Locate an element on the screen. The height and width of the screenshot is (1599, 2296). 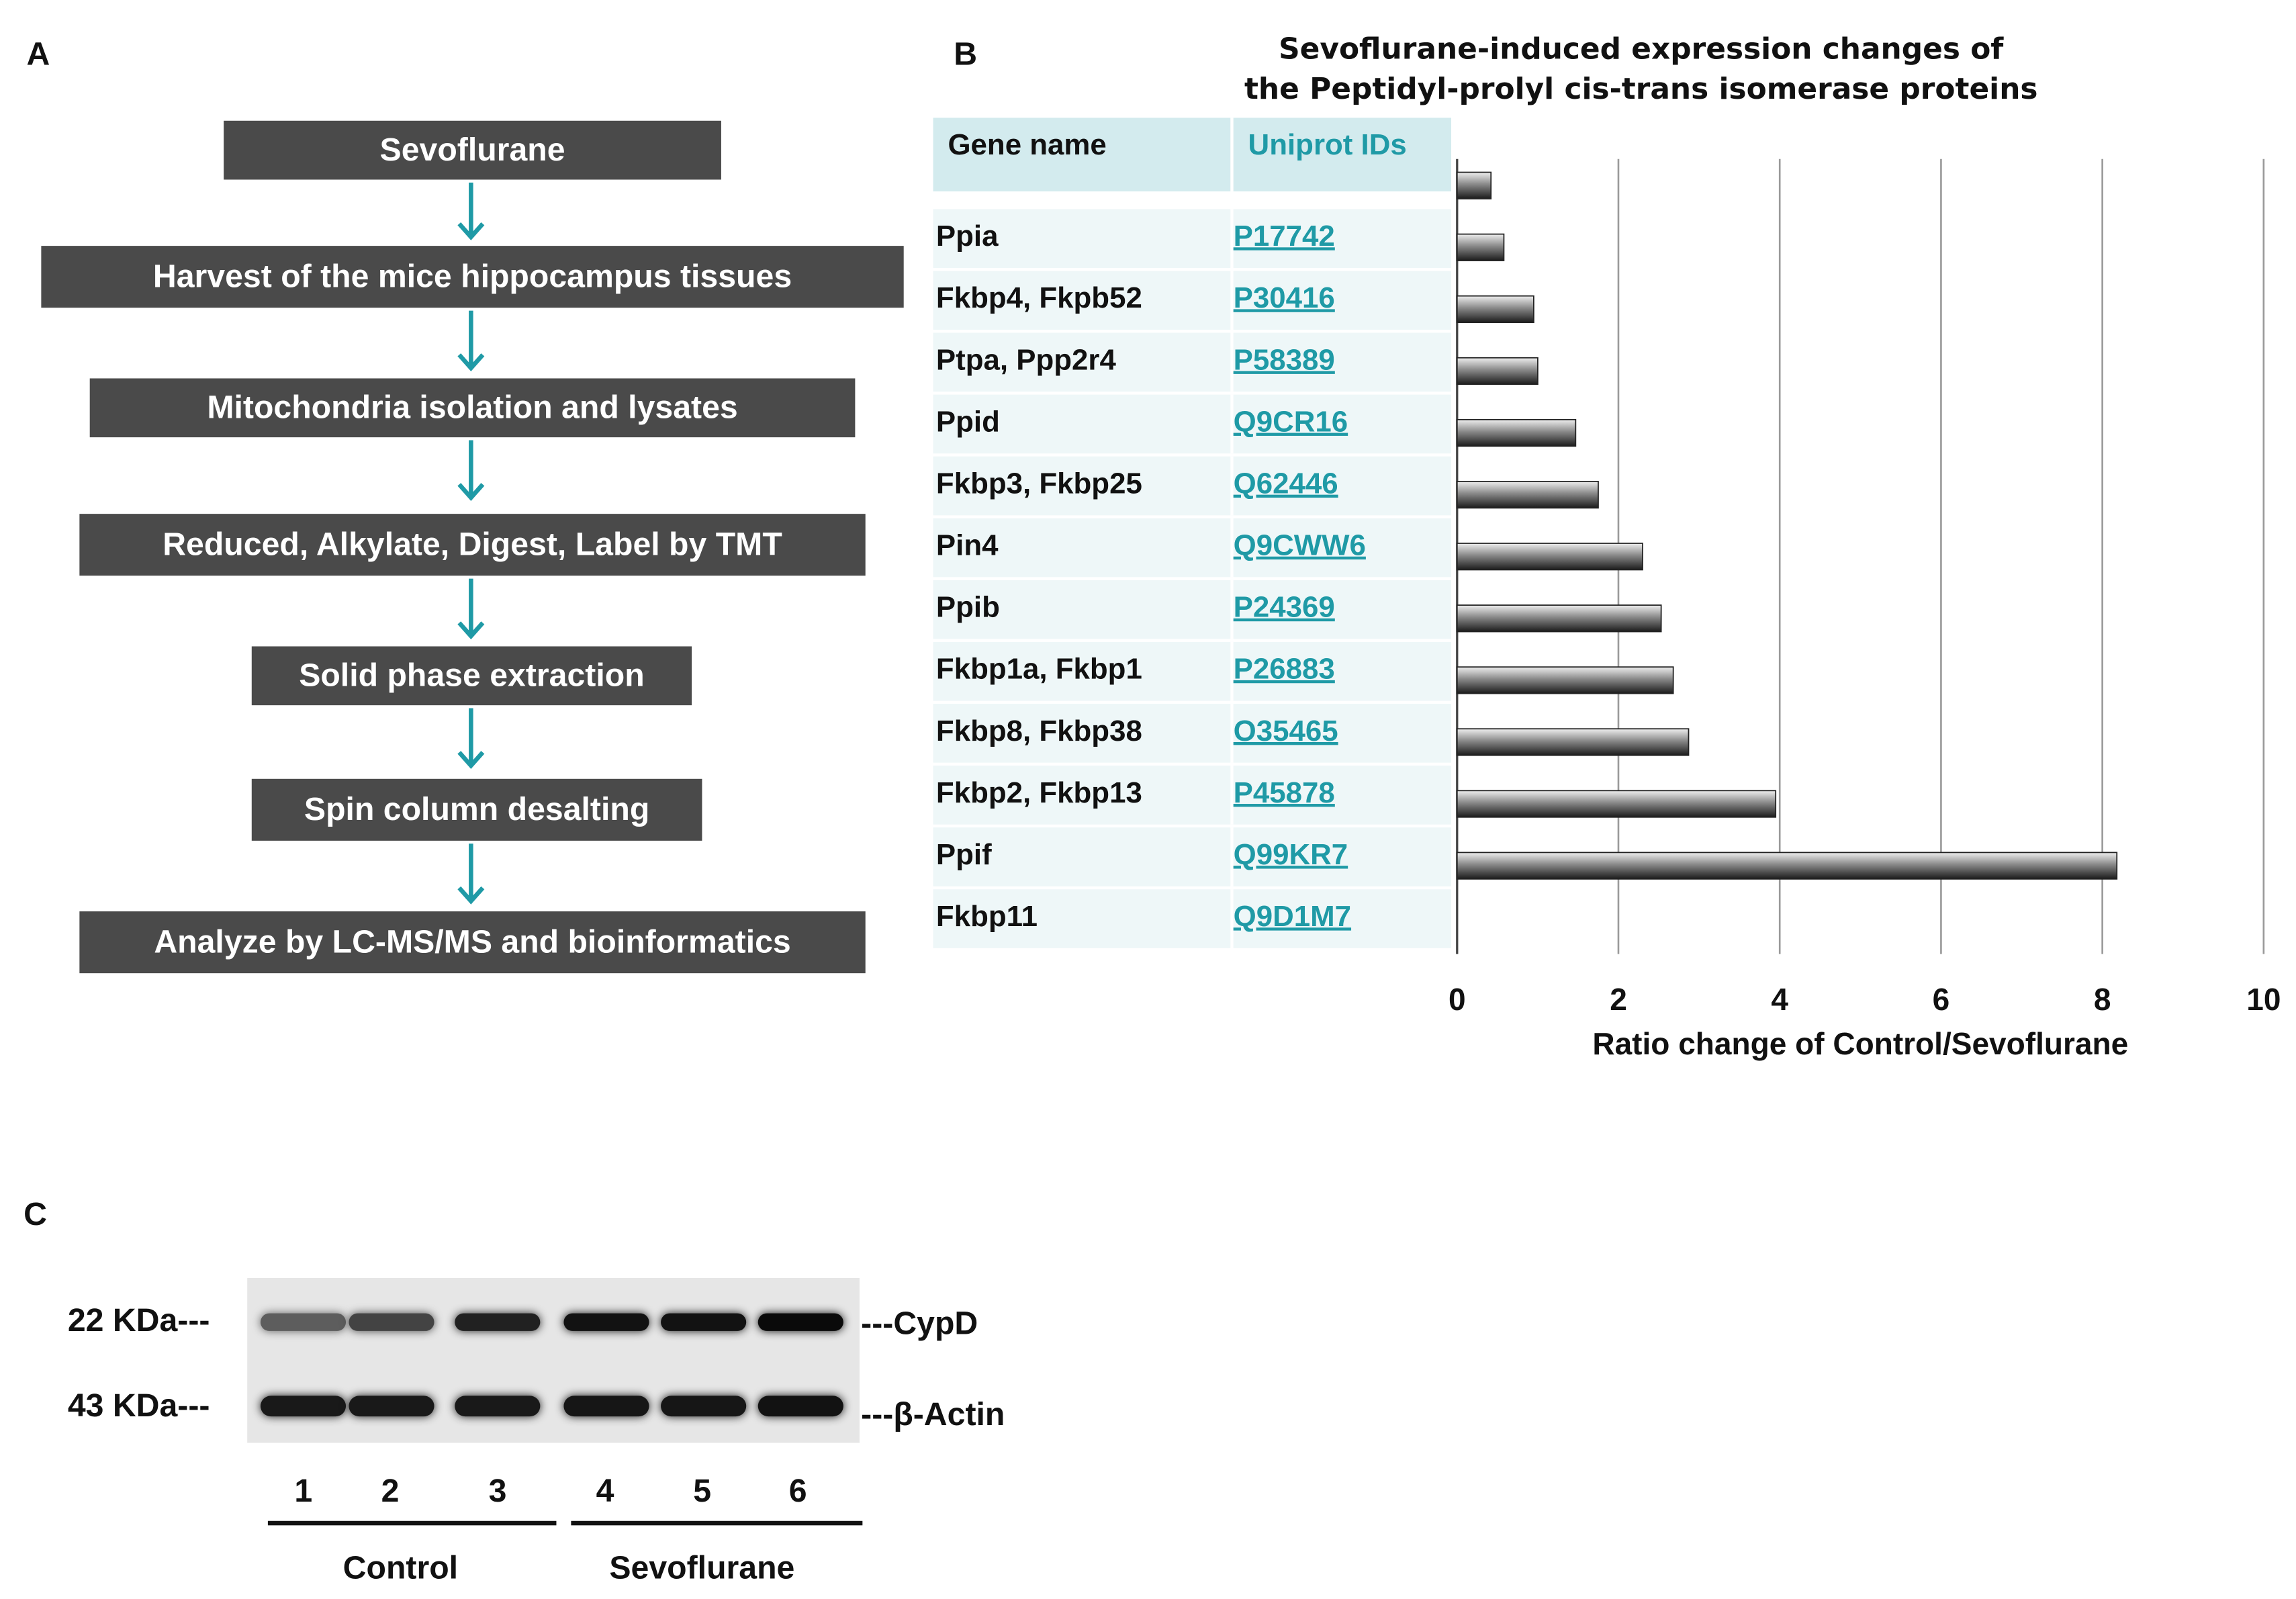
uniprot-id-link: Q99KR7 is located at coordinates (1290, 855).